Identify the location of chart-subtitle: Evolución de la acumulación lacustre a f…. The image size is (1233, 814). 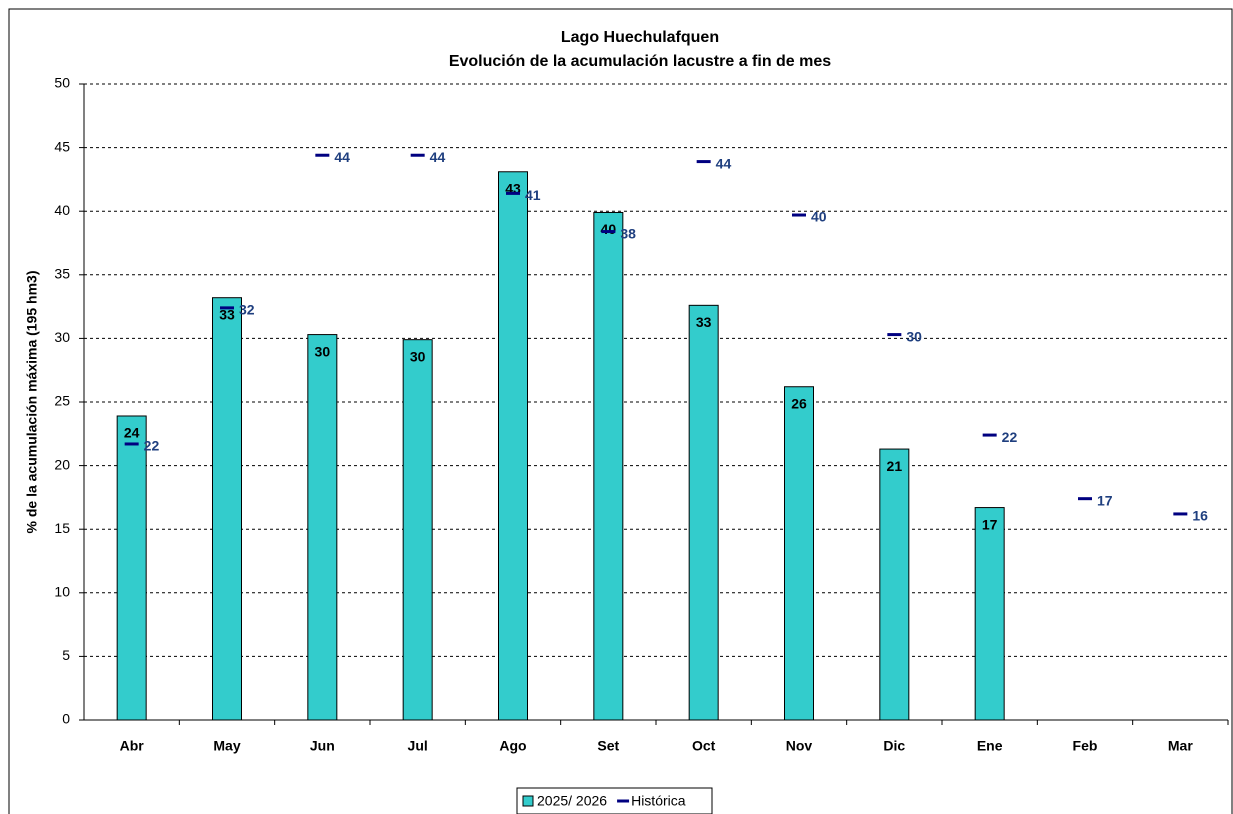
(640, 61).